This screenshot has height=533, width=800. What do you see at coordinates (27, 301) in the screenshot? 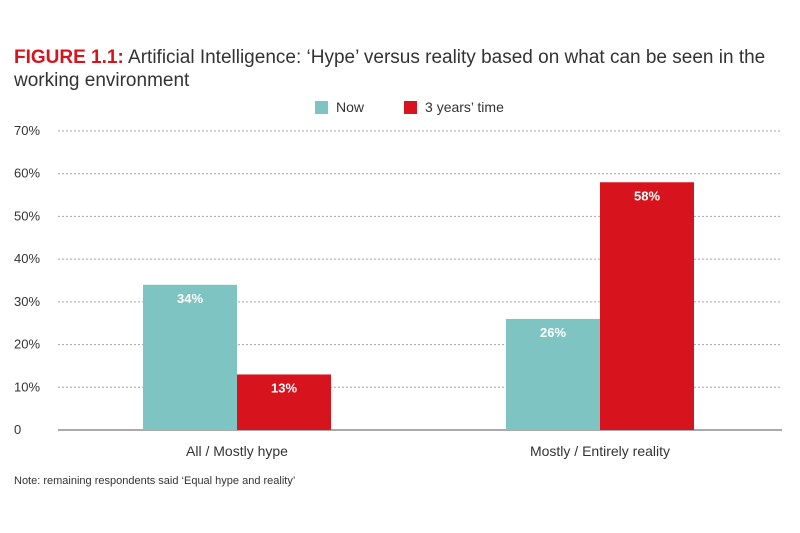
I see `y-tick-label: 30%` at bounding box center [27, 301].